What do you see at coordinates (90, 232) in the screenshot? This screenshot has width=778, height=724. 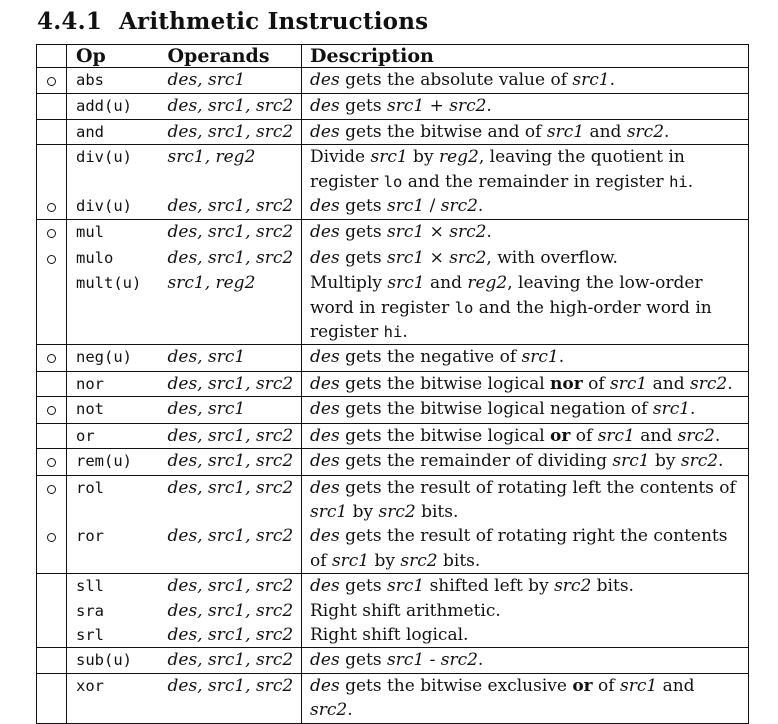 I see `op-cell: mul` at bounding box center [90, 232].